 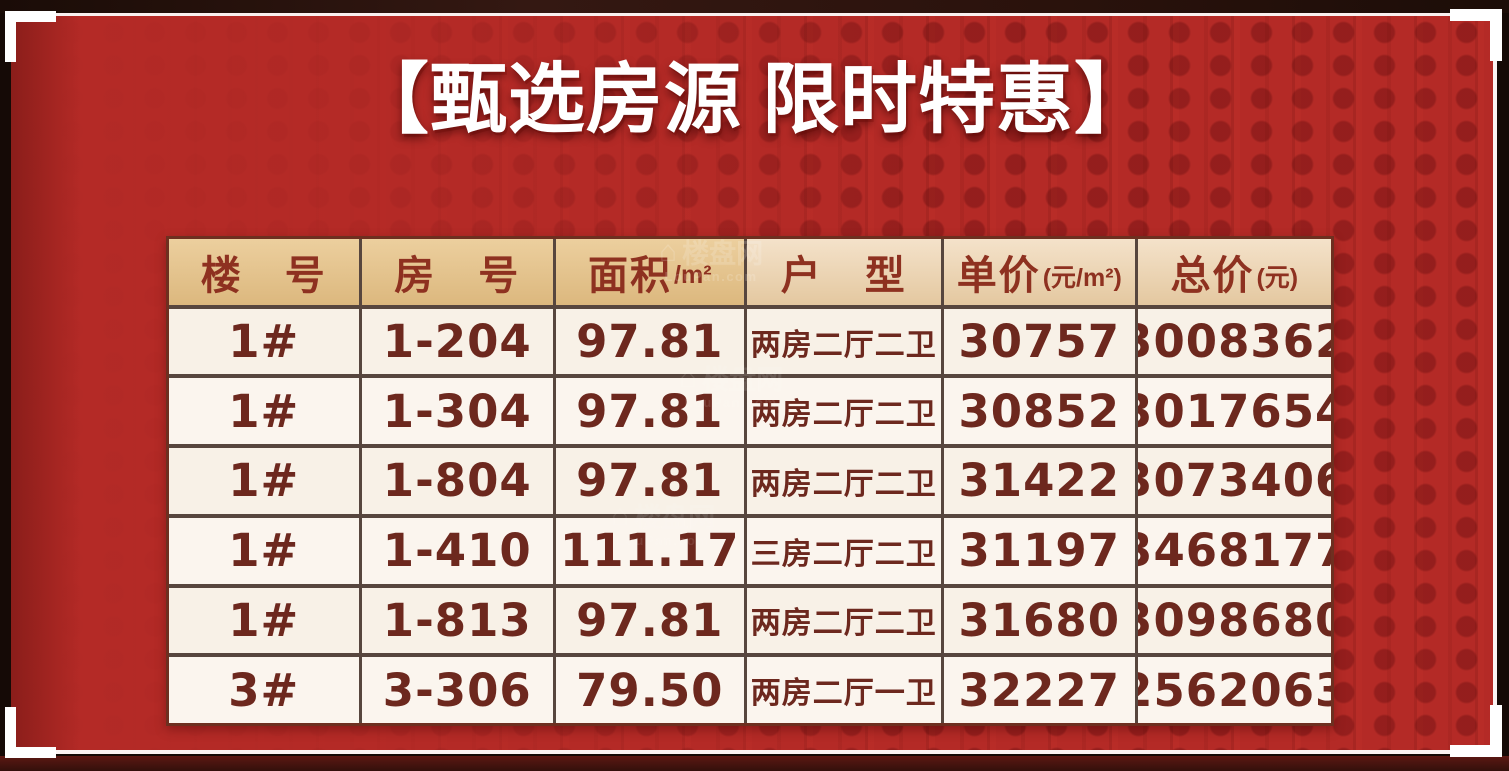 What do you see at coordinates (650, 550) in the screenshot?
I see `table-cell: 111.17` at bounding box center [650, 550].